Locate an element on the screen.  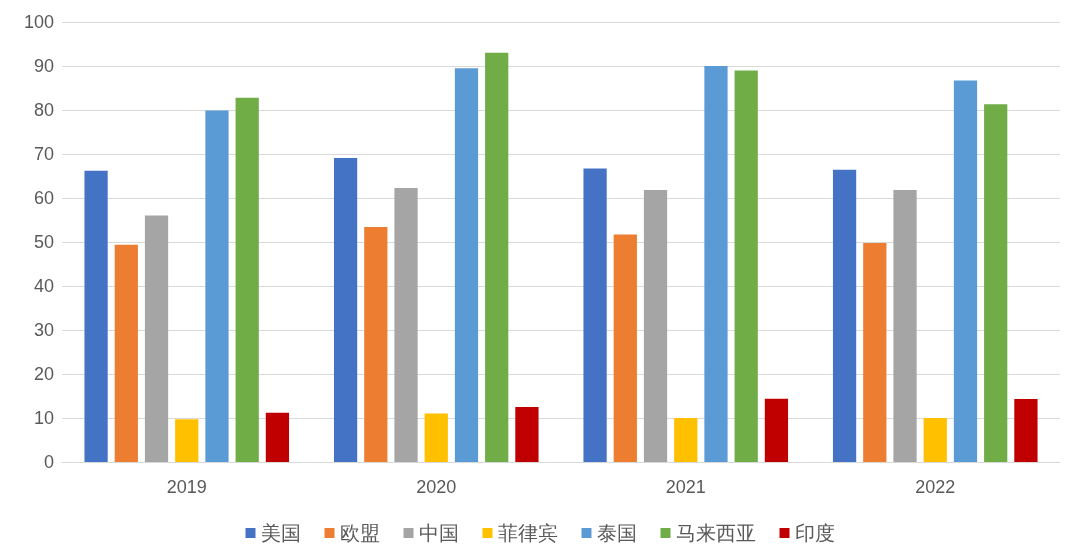
legend-label: 马来西亚 is located at coordinates (715, 533).